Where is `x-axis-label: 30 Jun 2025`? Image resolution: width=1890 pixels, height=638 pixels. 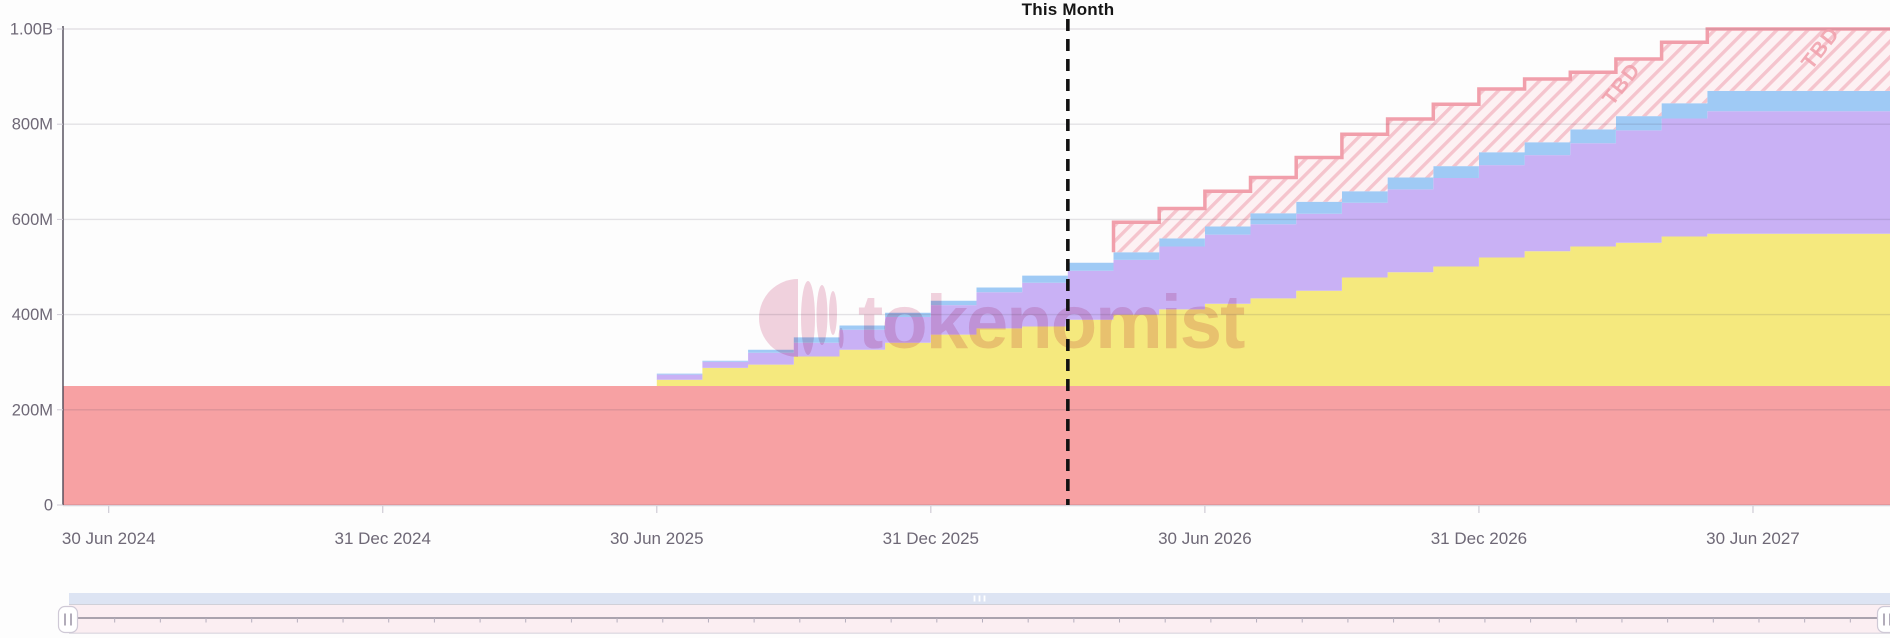
x-axis-label: 30 Jun 2025 is located at coordinates (657, 538).